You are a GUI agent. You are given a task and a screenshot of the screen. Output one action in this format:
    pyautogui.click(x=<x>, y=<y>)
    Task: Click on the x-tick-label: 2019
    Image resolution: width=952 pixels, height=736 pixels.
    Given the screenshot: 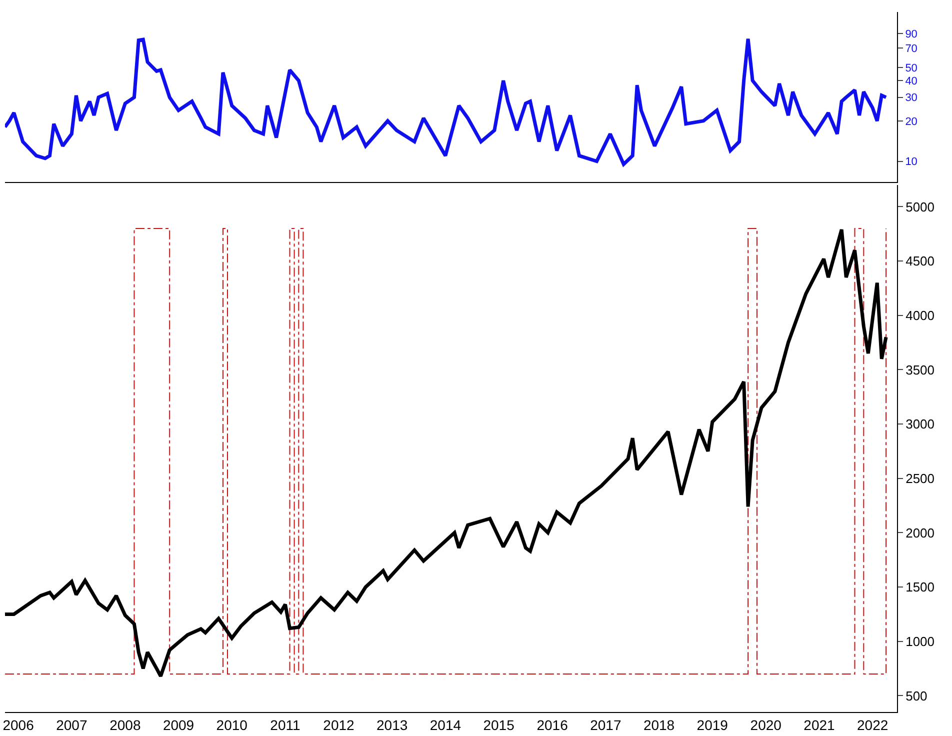 What is the action you would take?
    pyautogui.click(x=712, y=724)
    